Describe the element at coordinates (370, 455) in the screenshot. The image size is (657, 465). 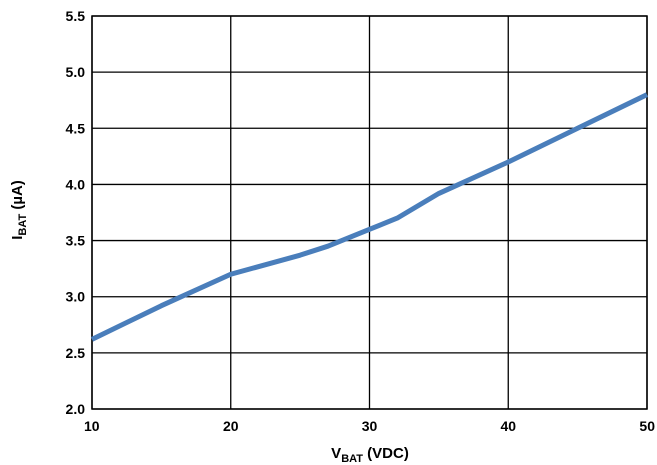
I see `x-axis-label: VBAT (VDC)` at that location.